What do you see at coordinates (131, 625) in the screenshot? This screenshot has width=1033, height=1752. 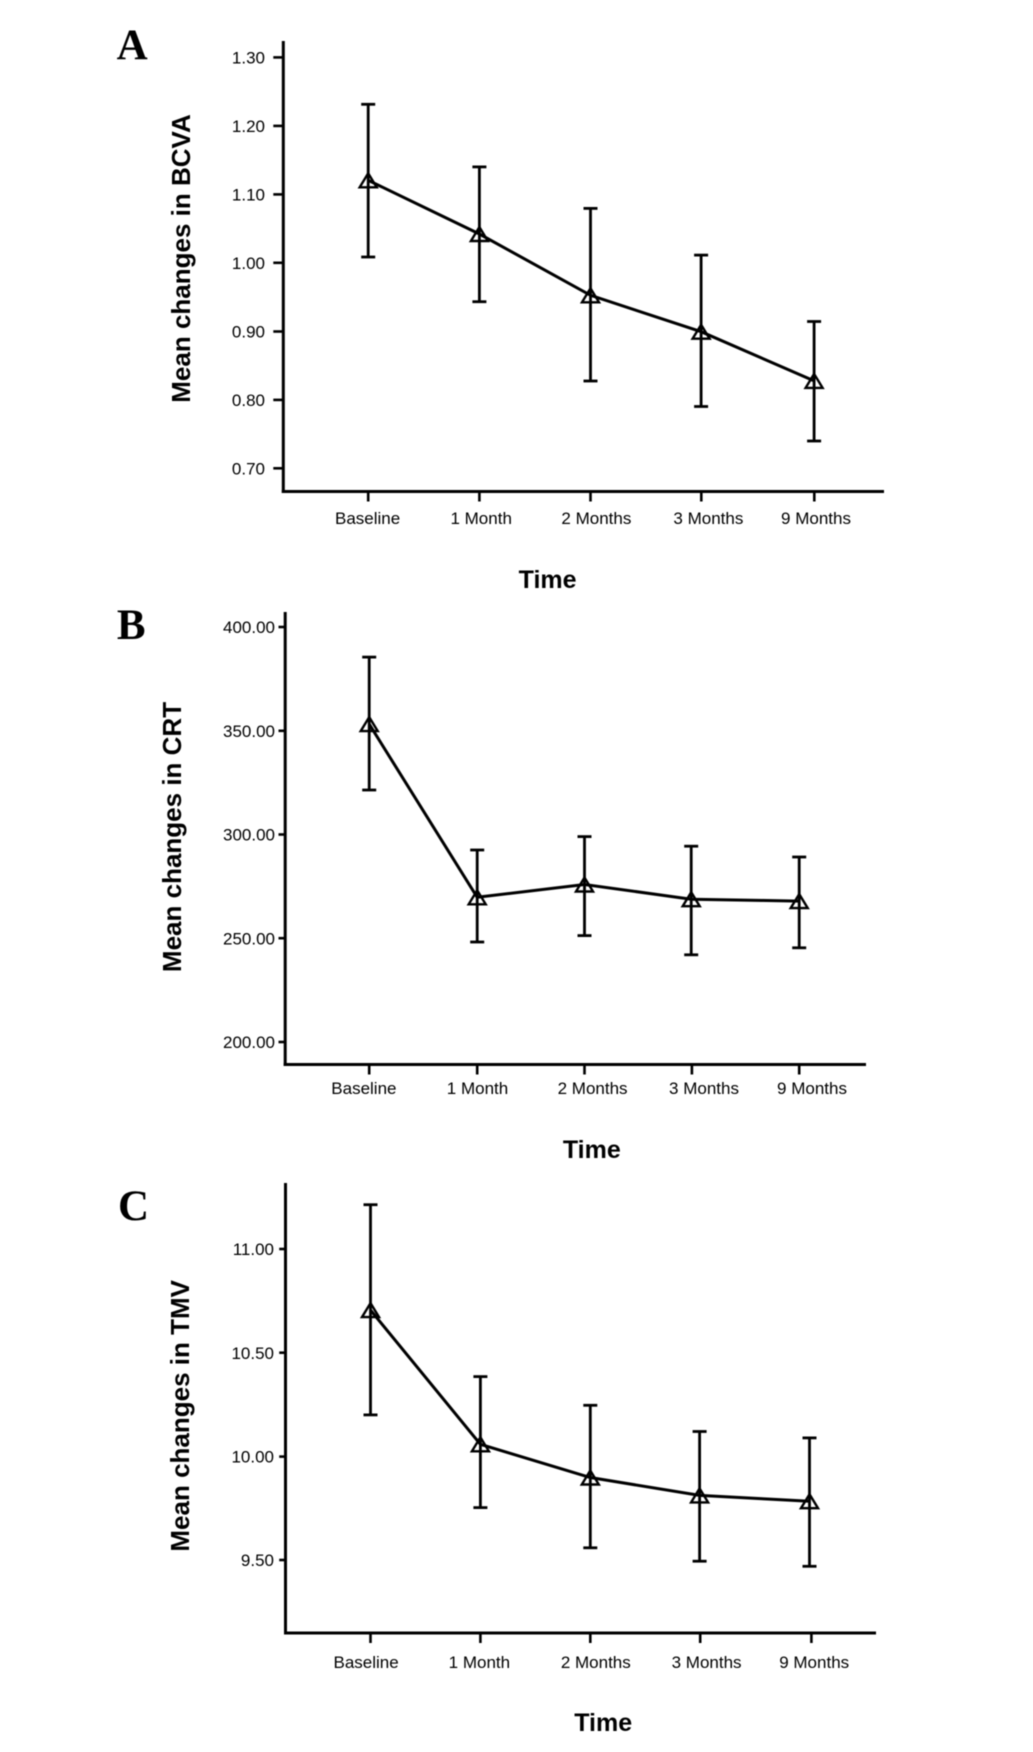 I see `svg-text: B` at bounding box center [131, 625].